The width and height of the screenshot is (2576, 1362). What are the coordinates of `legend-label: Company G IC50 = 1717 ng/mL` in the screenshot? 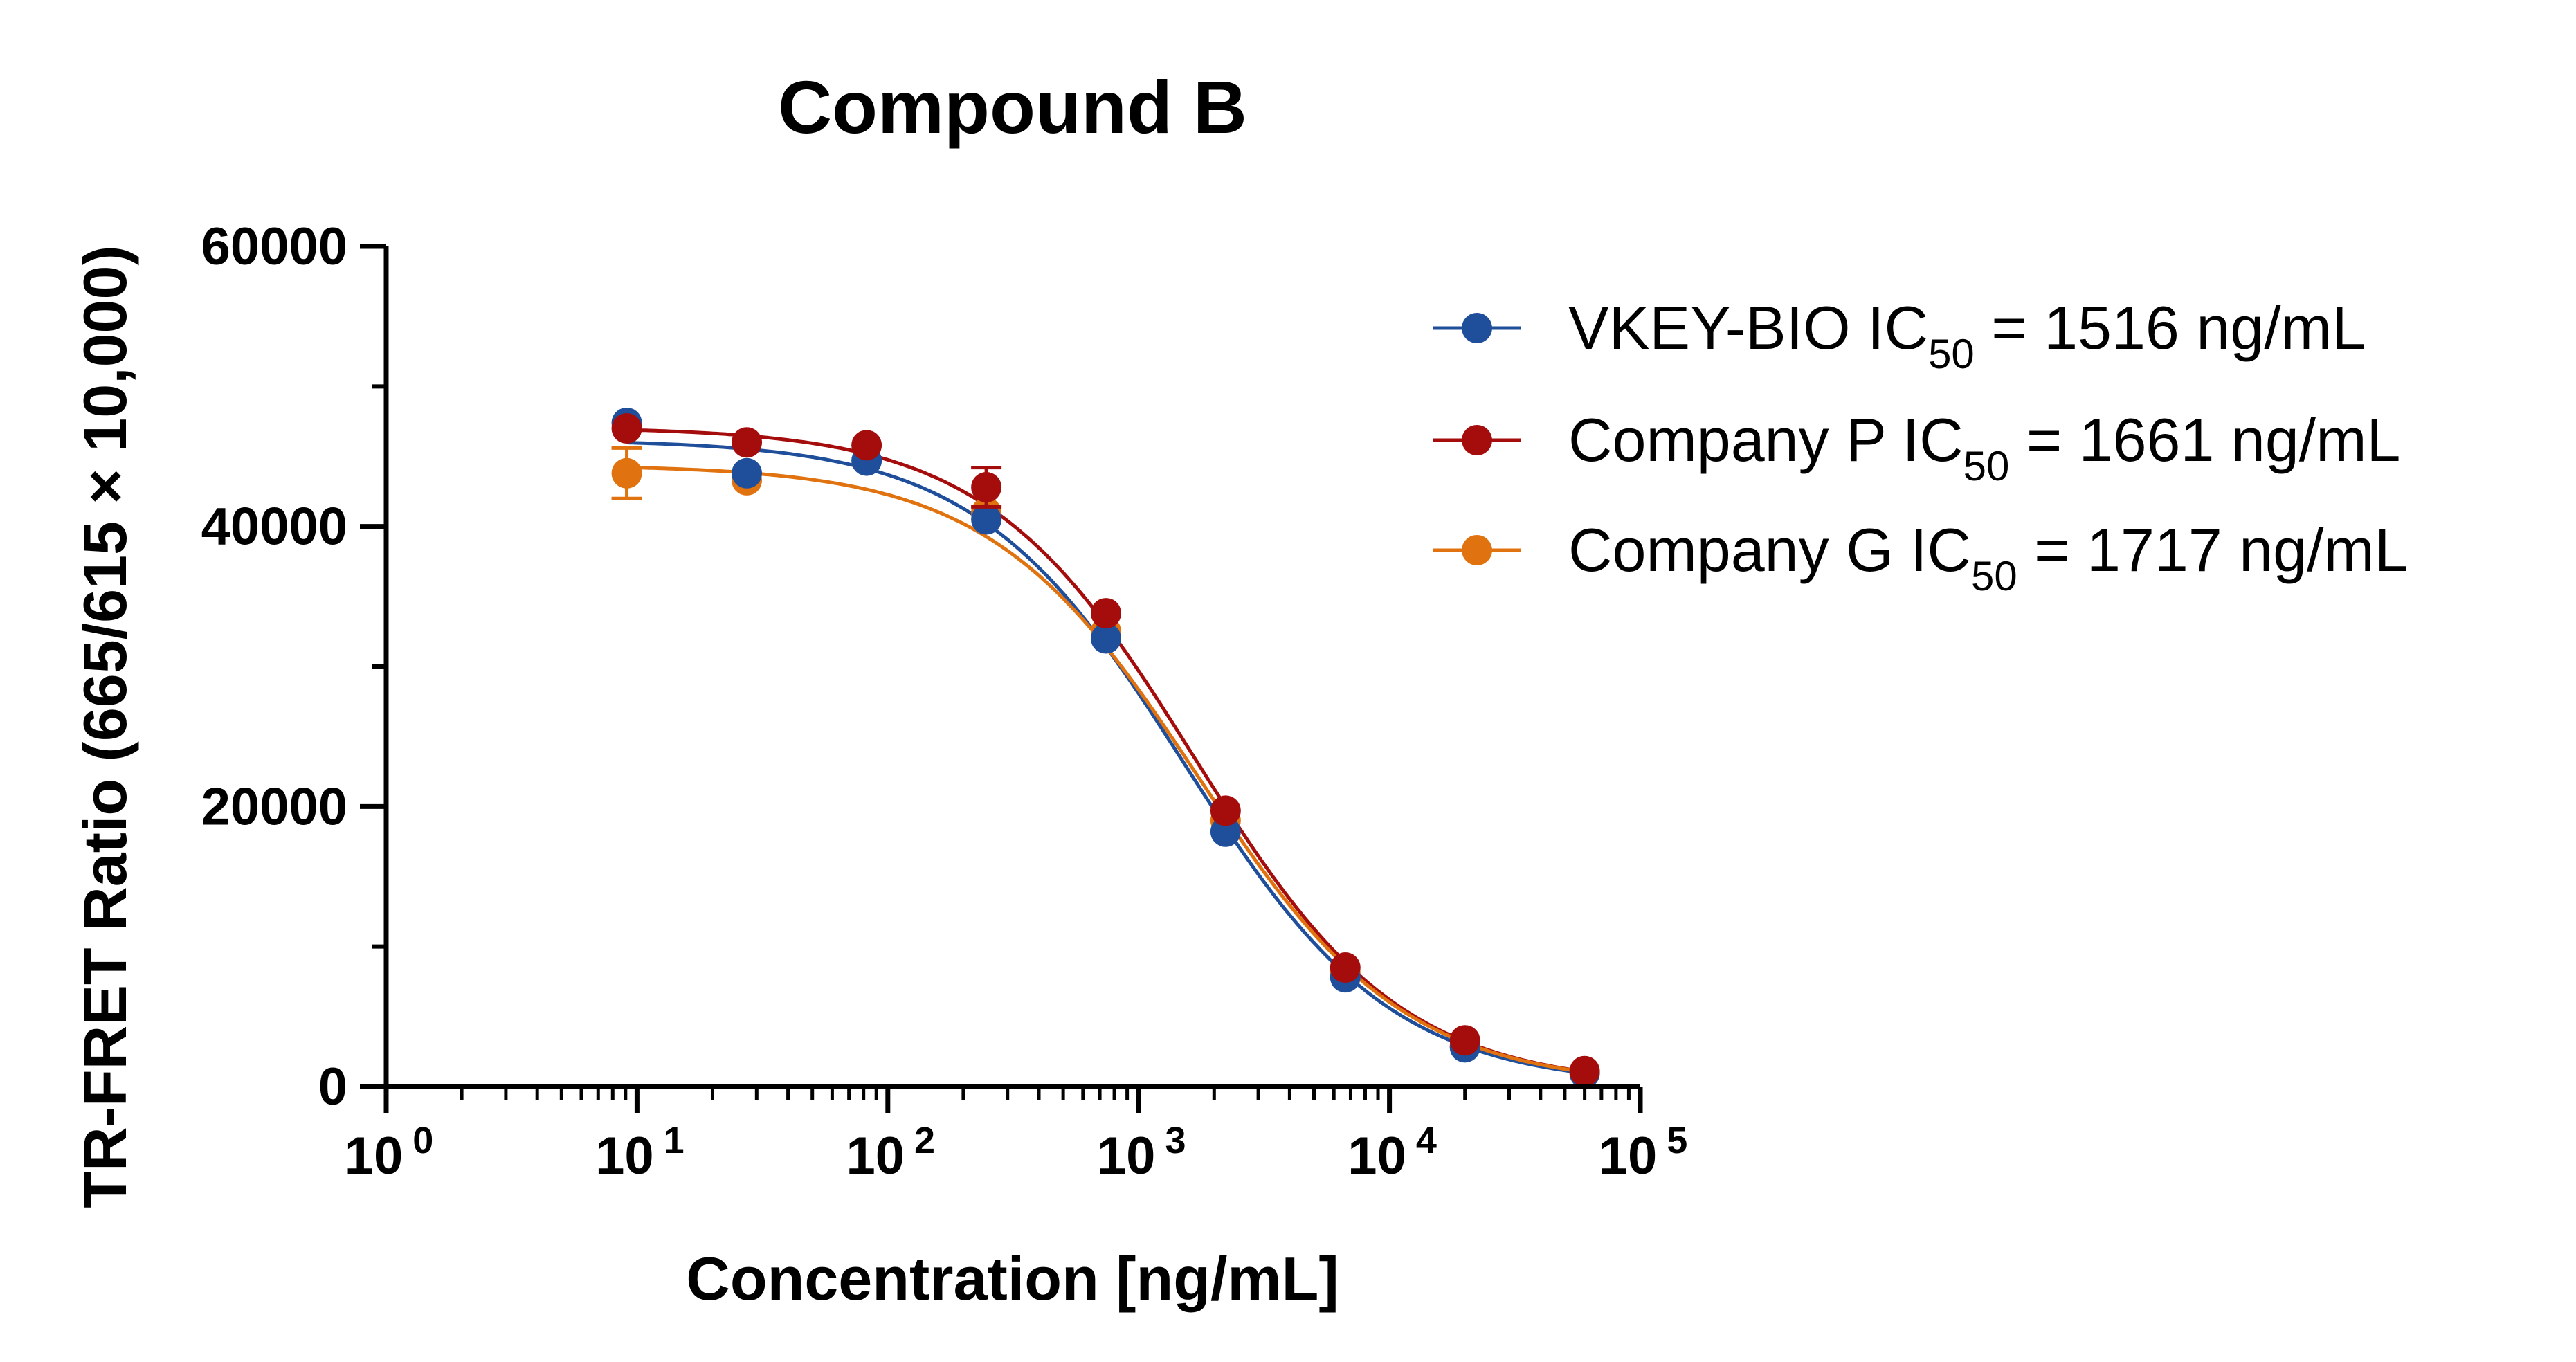 It's located at (1988, 557).